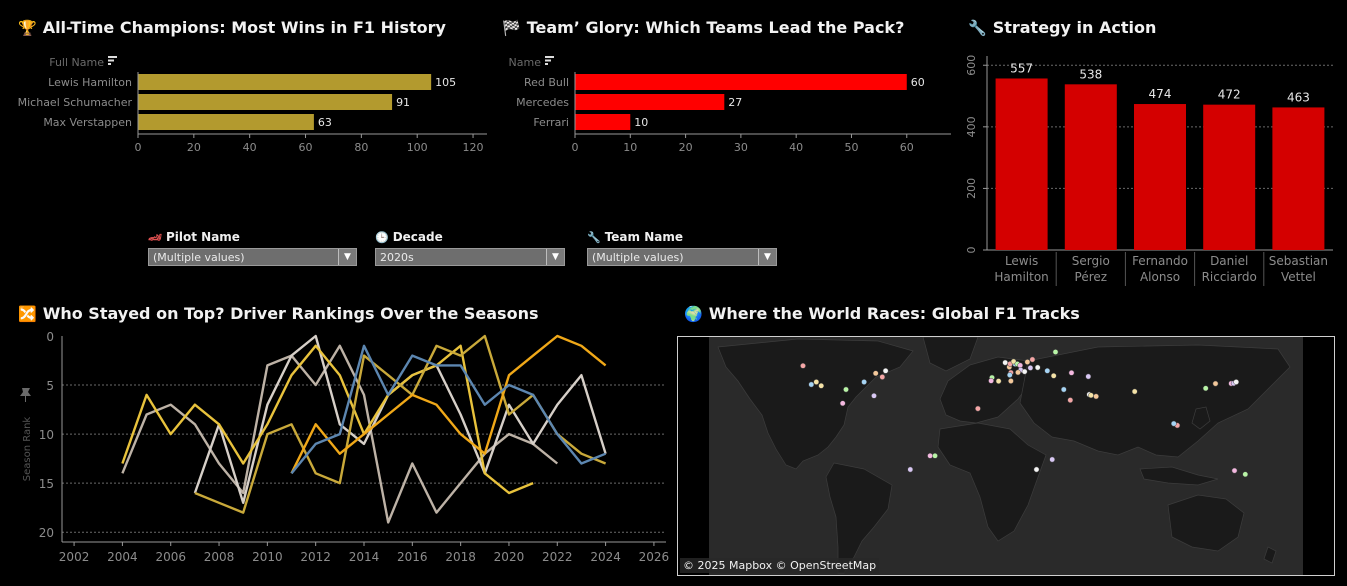 Image resolution: width=1347 pixels, height=586 pixels. What do you see at coordinates (815, 404) in the screenshot?
I see `land-north-america` at bounding box center [815, 404].